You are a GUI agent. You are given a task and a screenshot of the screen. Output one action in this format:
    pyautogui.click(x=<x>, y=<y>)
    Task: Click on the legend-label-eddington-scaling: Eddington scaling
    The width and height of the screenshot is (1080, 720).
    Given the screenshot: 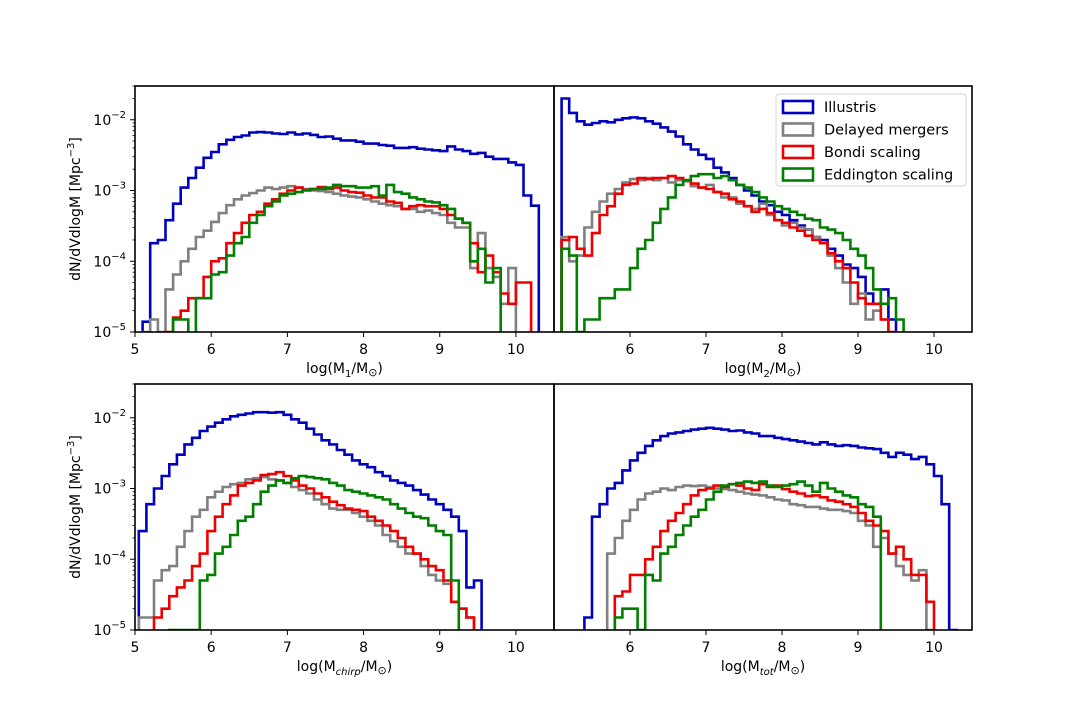 What is the action you would take?
    pyautogui.click(x=888, y=176)
    